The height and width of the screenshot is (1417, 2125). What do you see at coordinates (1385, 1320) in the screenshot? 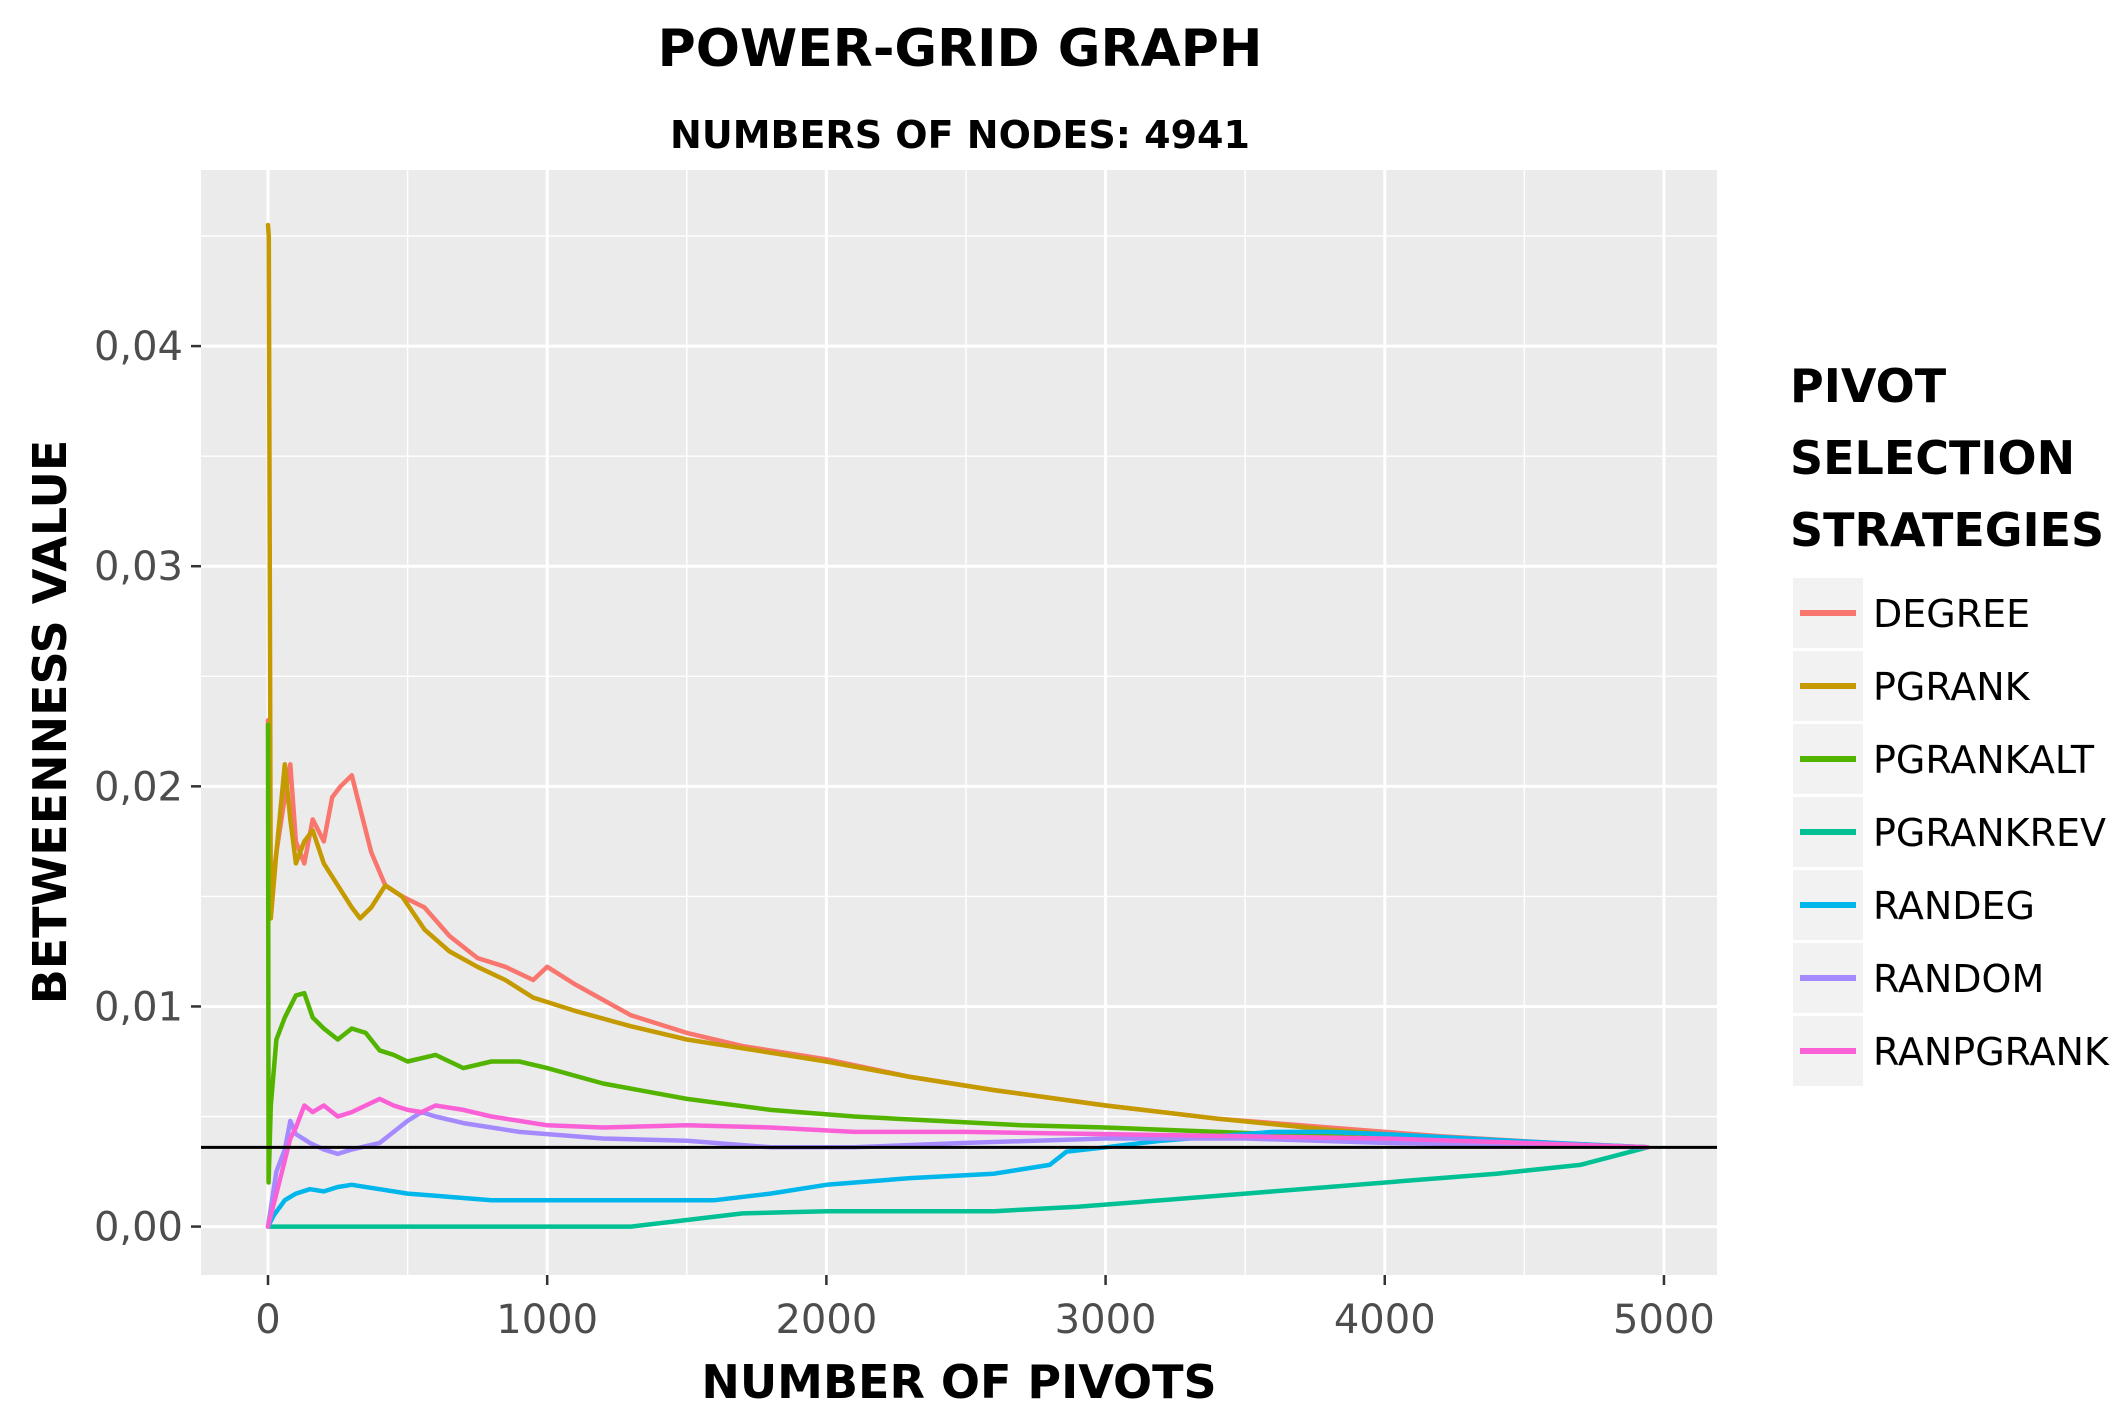
I see `x-tick-label: 4000` at bounding box center [1385, 1320].